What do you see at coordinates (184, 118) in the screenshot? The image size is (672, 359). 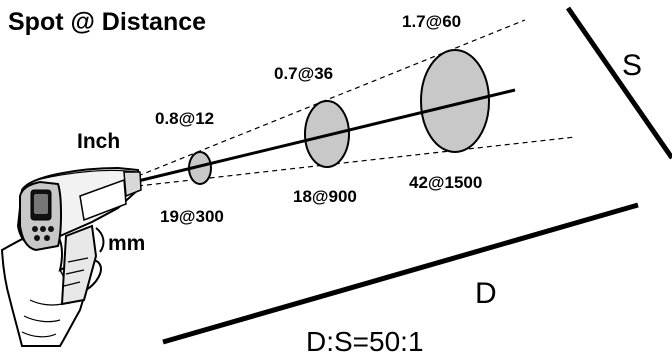 I see `spot-label-inch-1: 0.8@12` at bounding box center [184, 118].